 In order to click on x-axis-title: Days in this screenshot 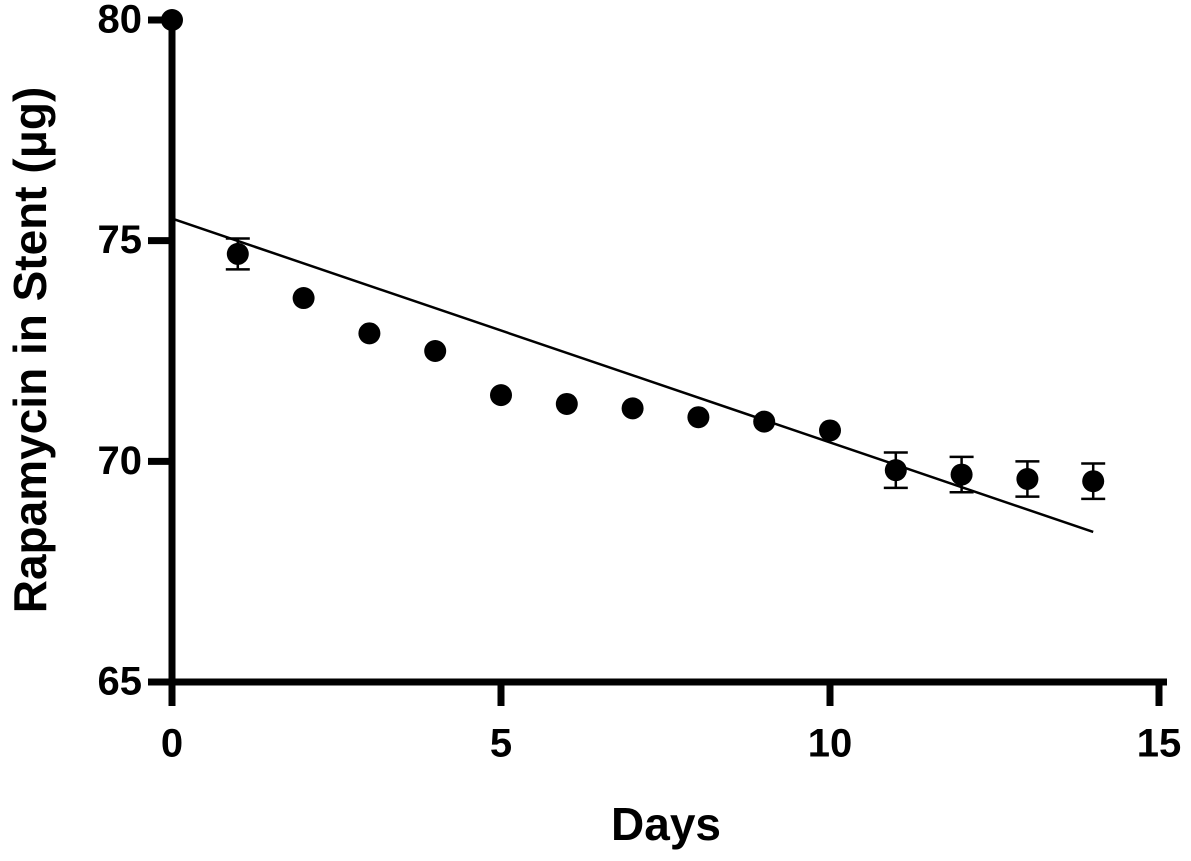, I will do `click(666, 824)`.